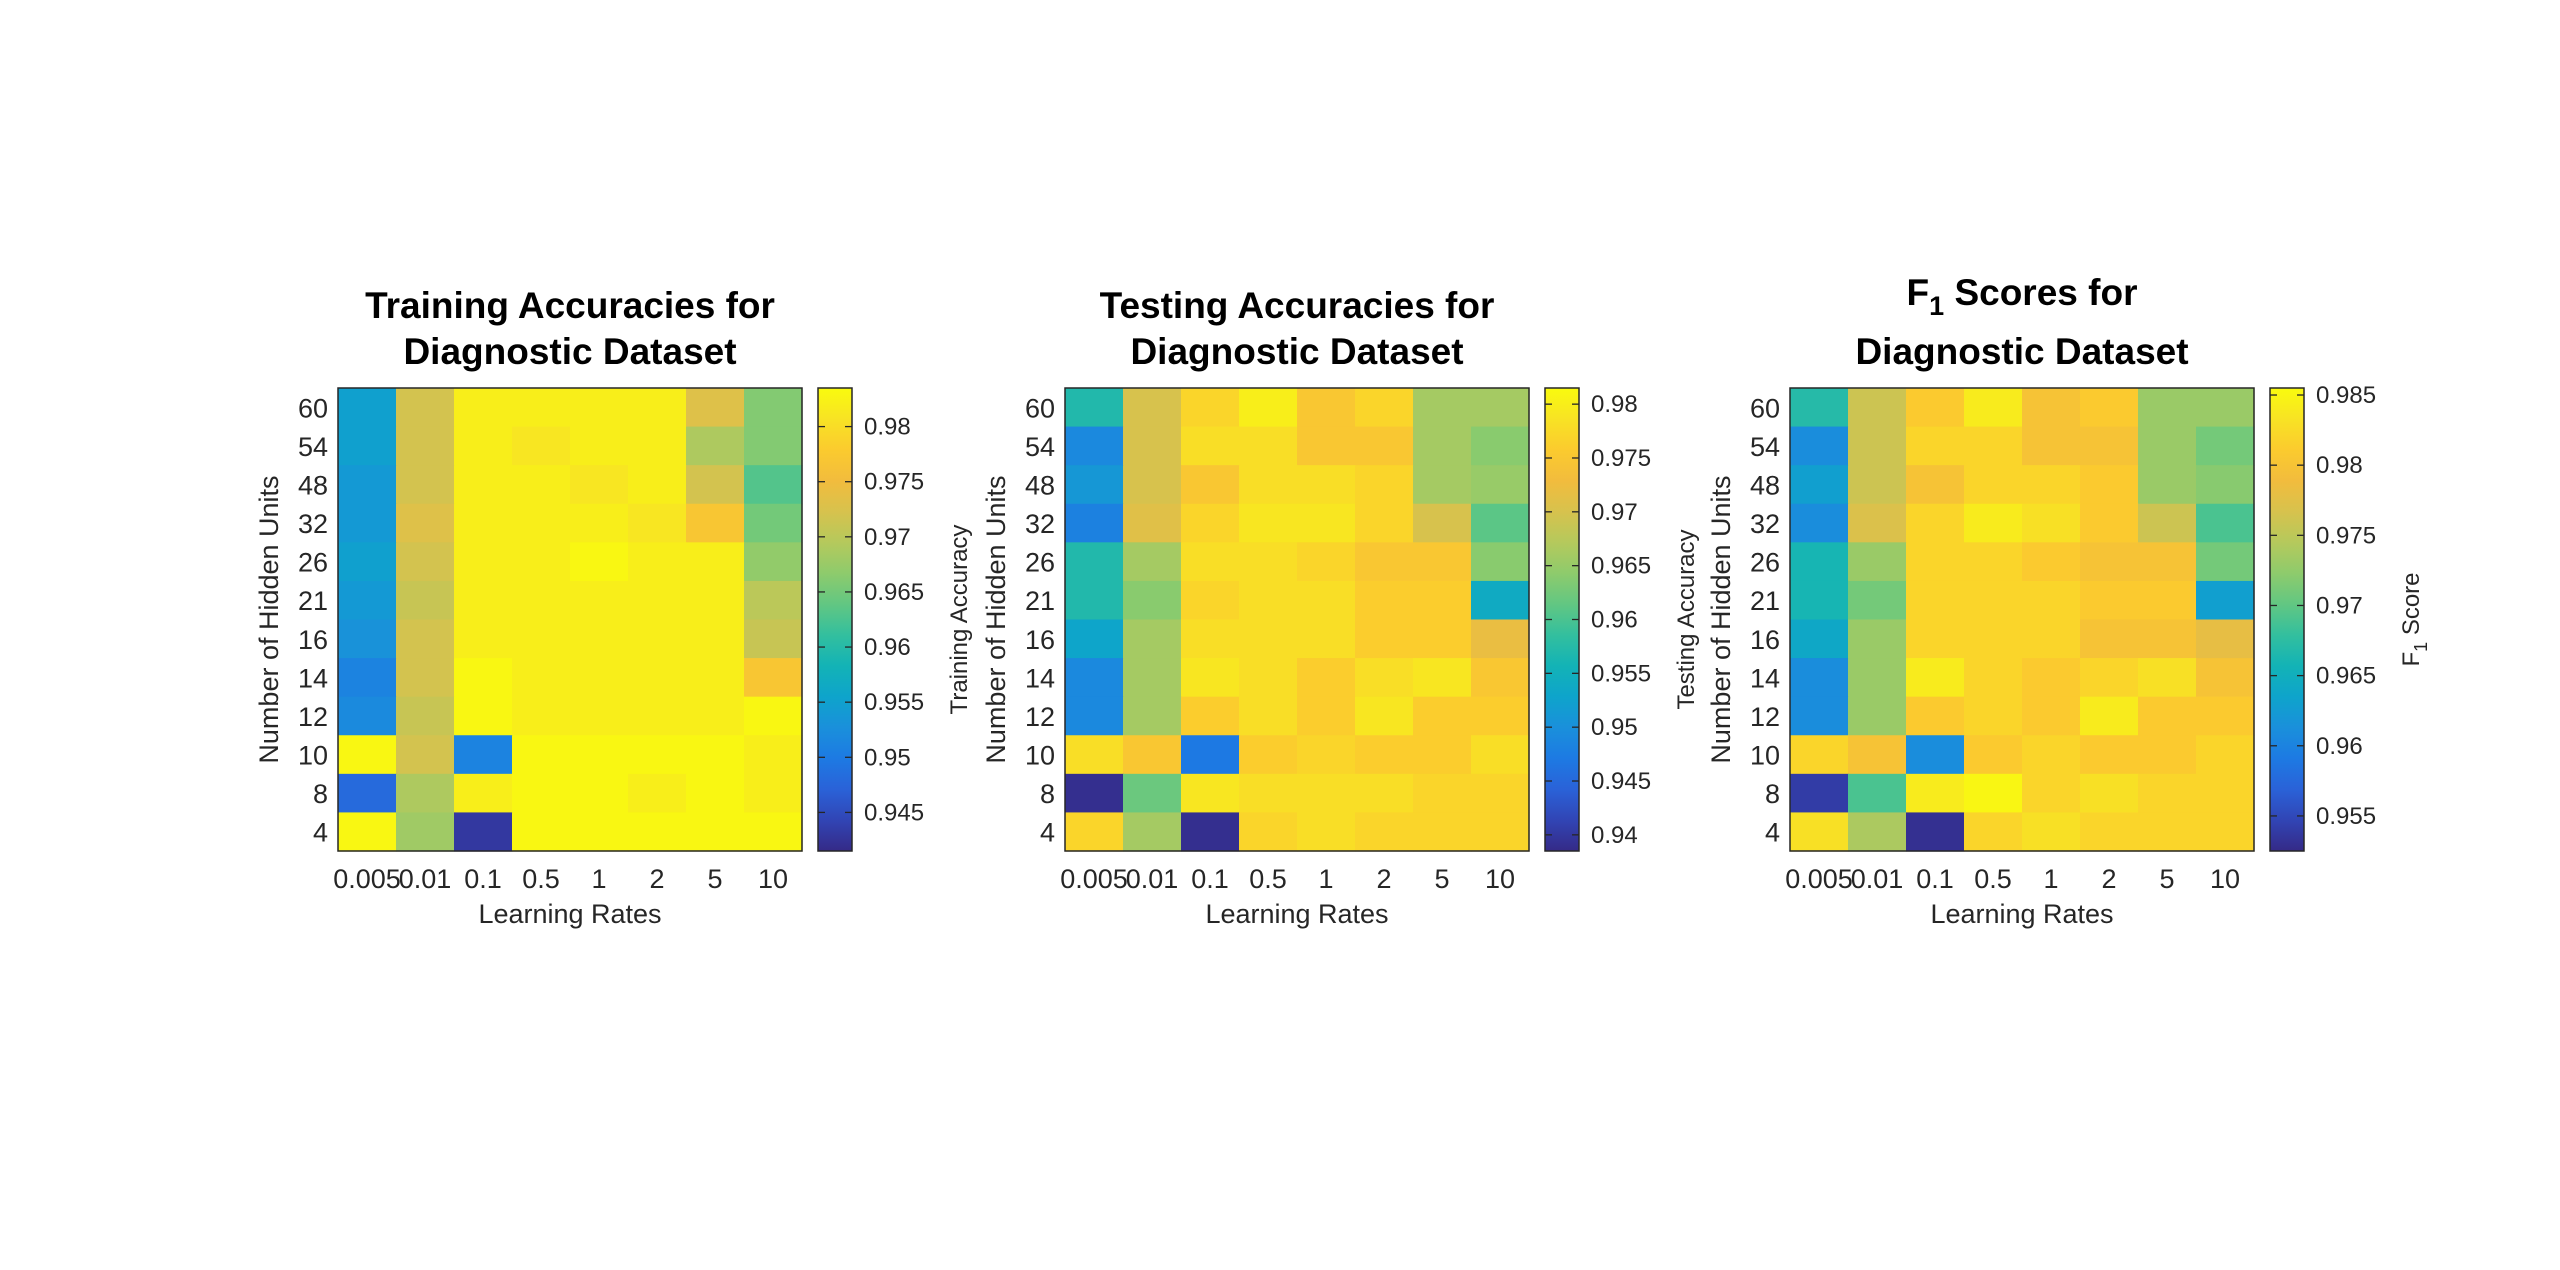 This screenshot has height=1270, width=2560. Describe the element at coordinates (894, 592) in the screenshot. I see `colorbar-tick-label: 0.965` at that location.